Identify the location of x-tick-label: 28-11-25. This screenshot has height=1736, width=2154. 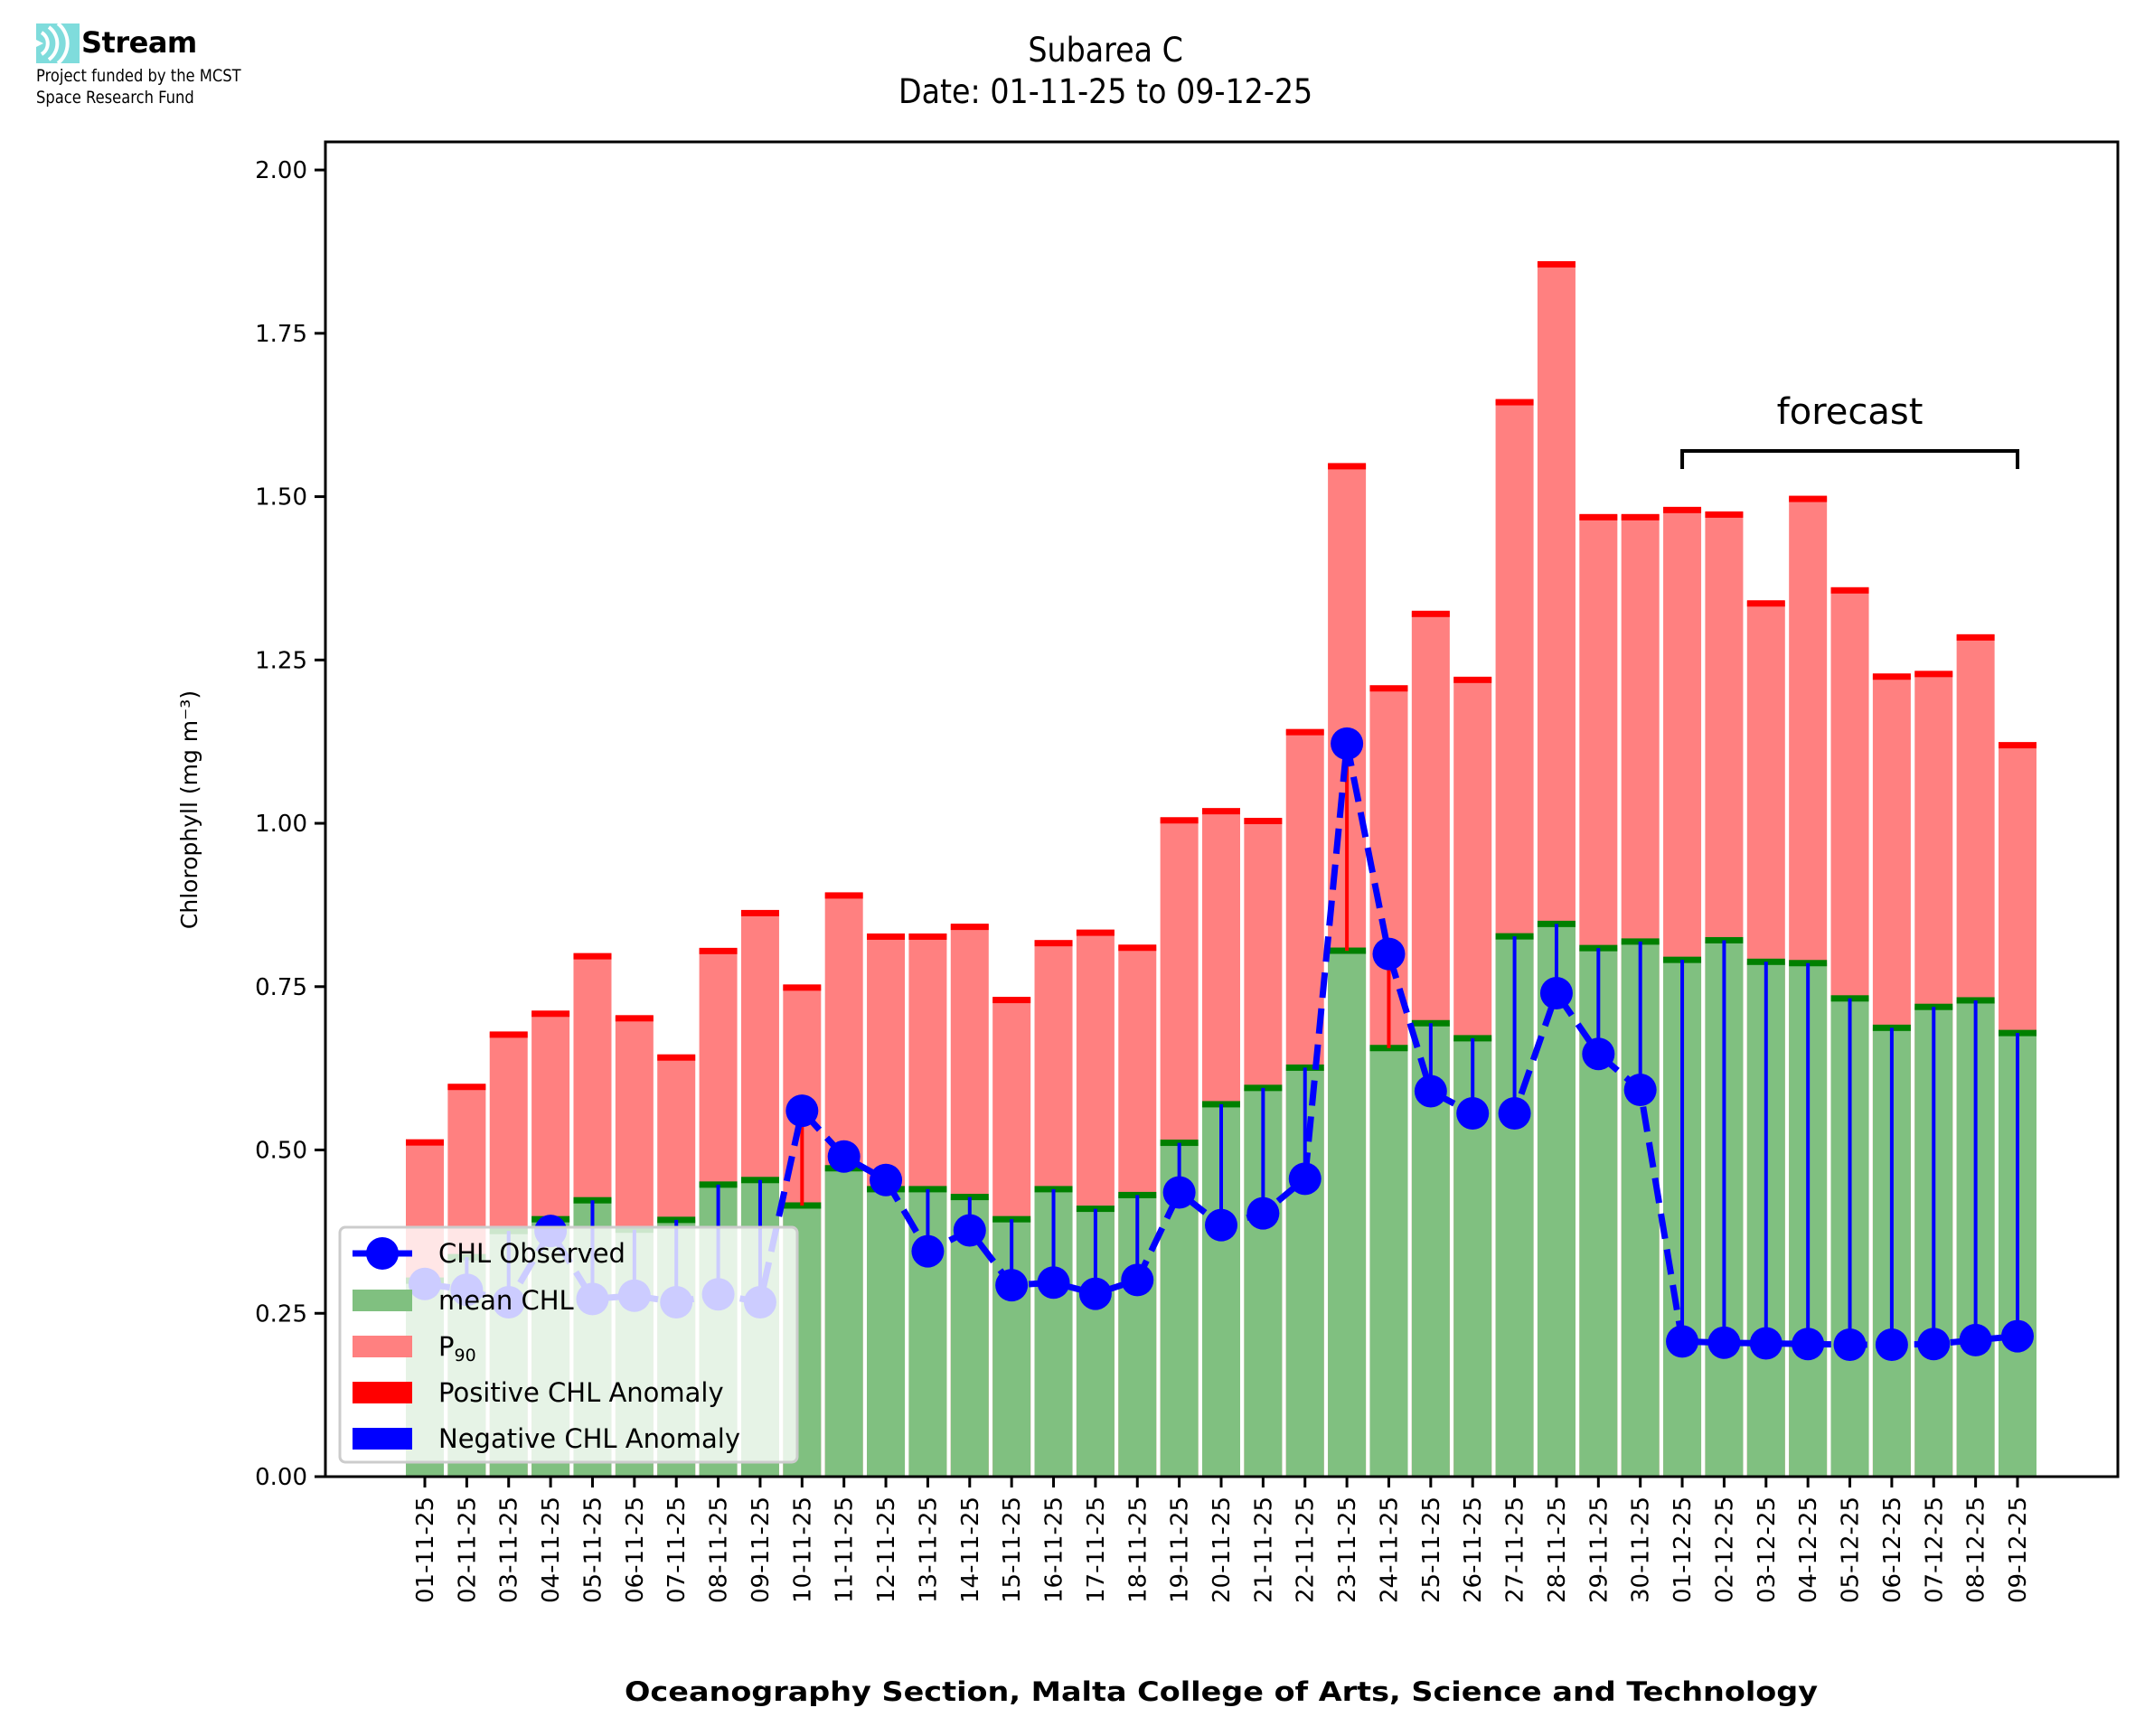
(1557, 1550).